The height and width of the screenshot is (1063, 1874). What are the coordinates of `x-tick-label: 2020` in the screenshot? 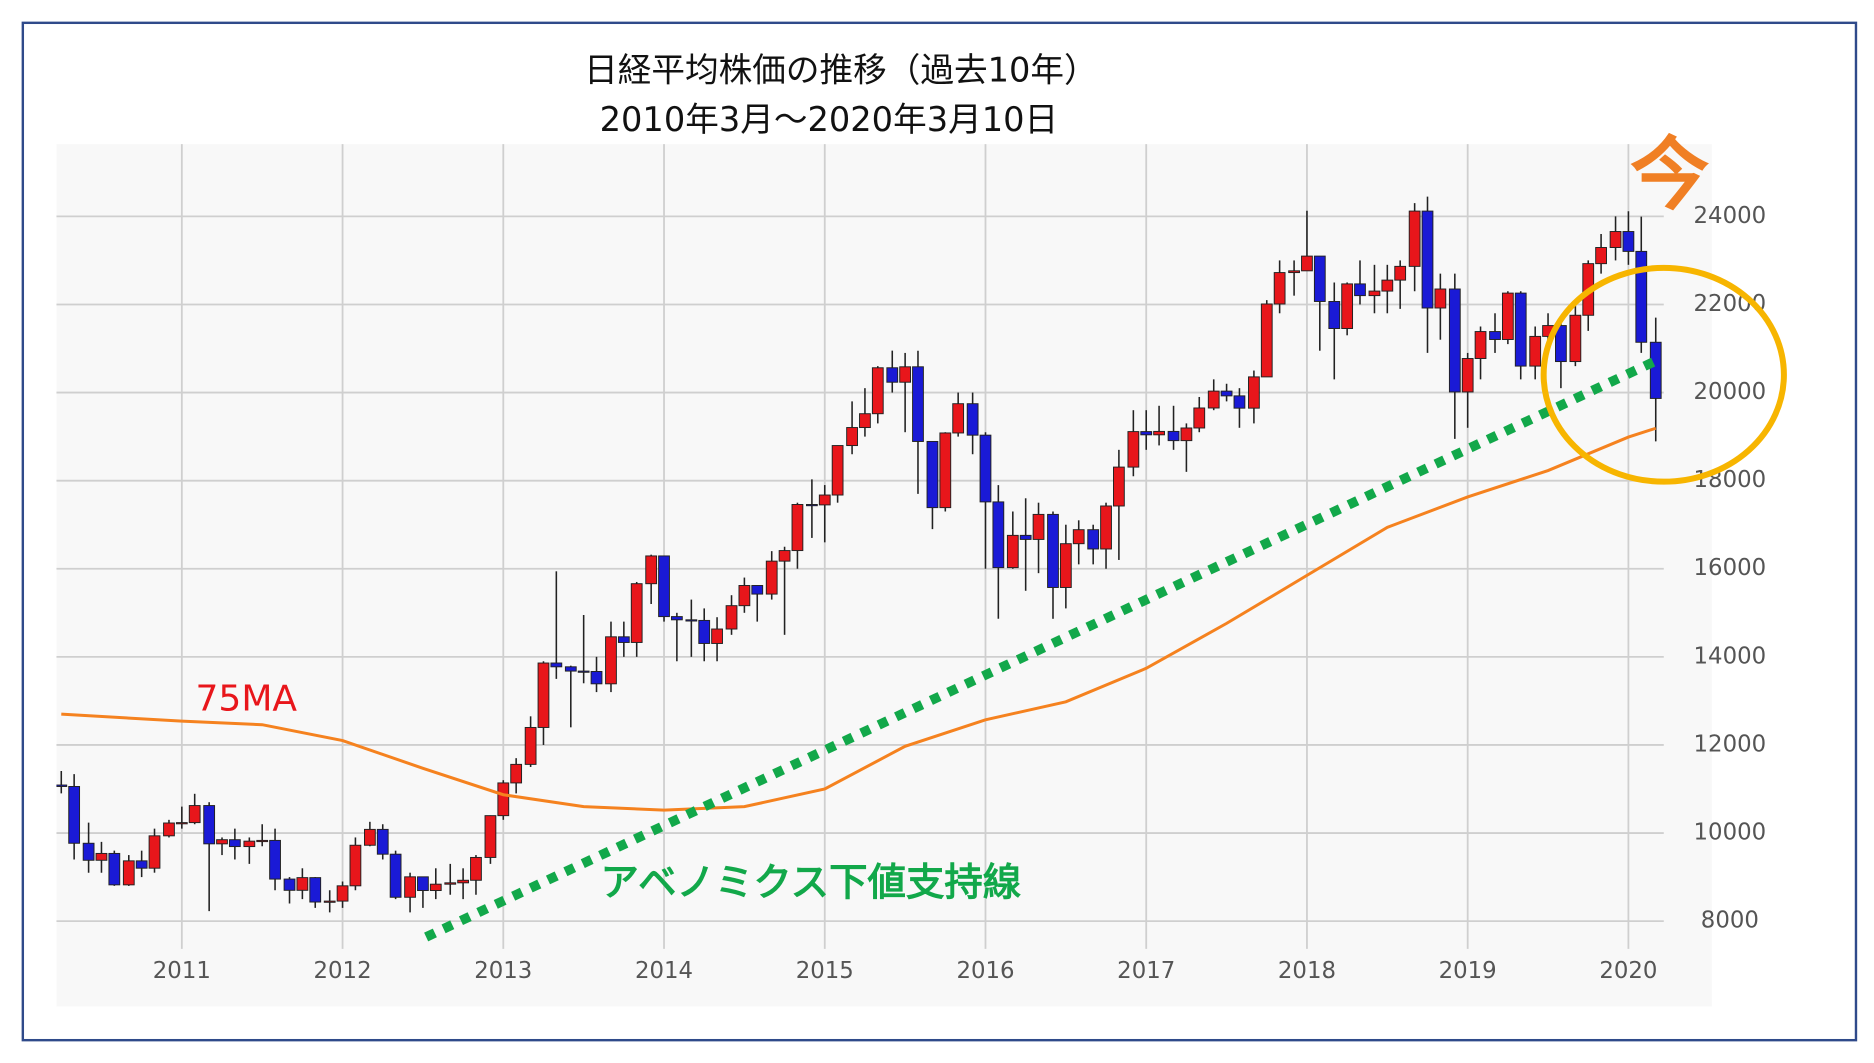 It's located at (1628, 971).